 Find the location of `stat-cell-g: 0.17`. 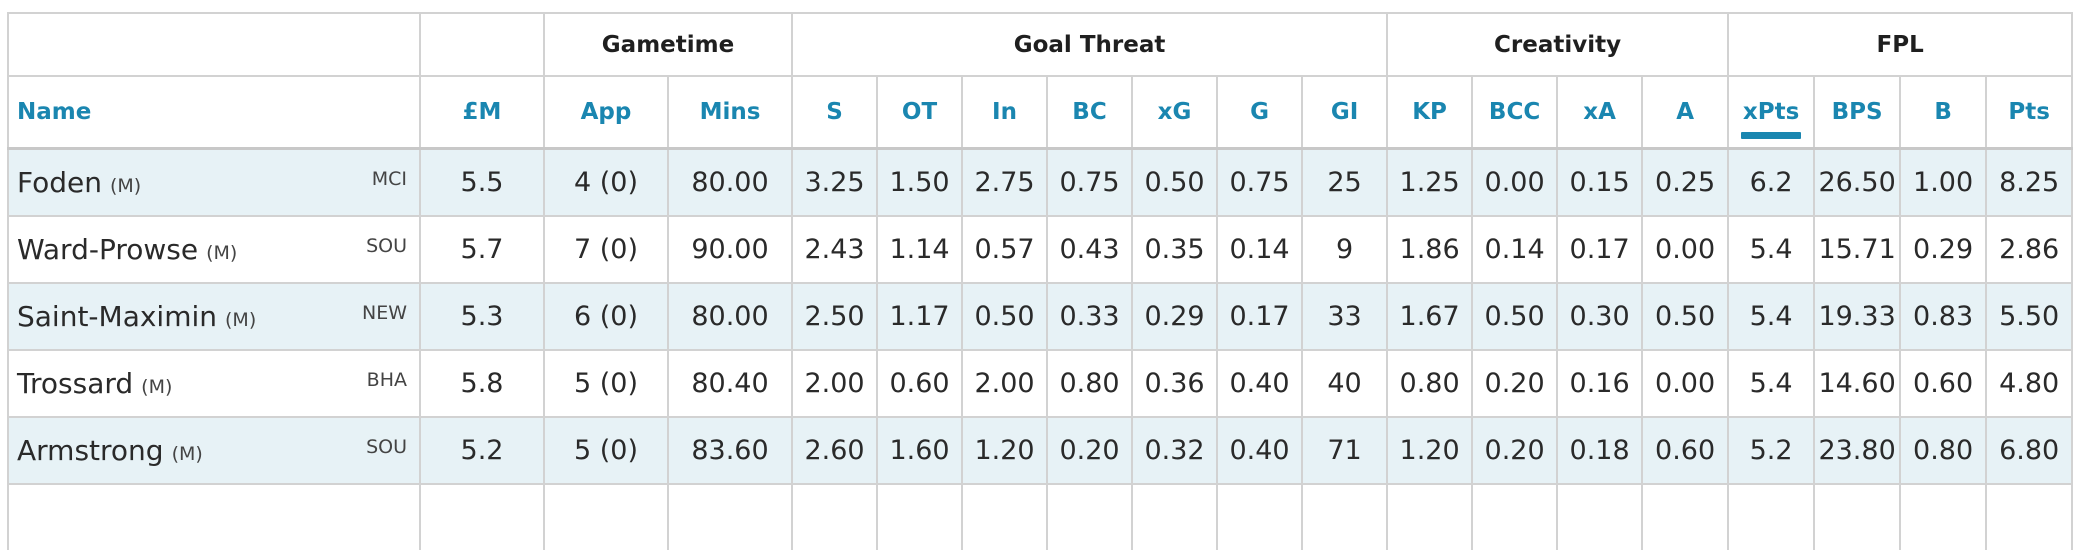

stat-cell-g: 0.17 is located at coordinates (1259, 316).